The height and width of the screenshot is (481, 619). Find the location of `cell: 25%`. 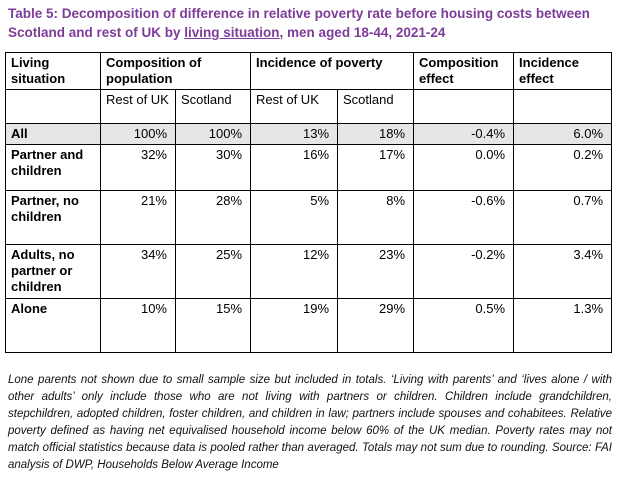

cell: 25% is located at coordinates (213, 271).